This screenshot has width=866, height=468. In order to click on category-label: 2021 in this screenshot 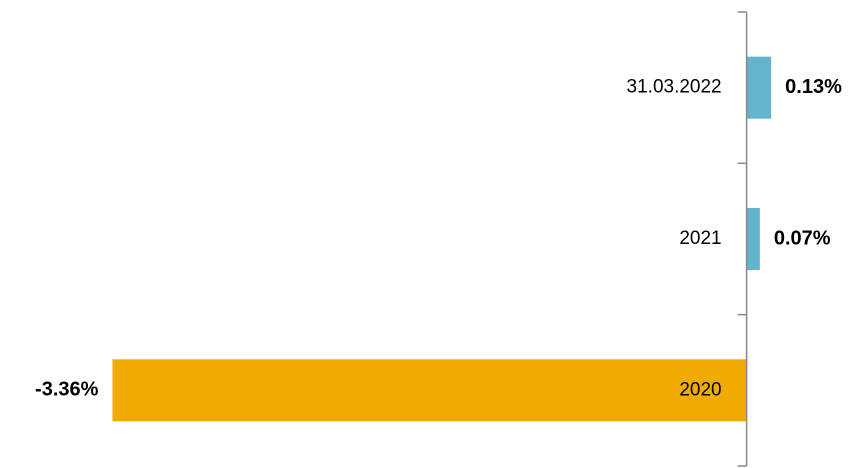, I will do `click(700, 238)`.